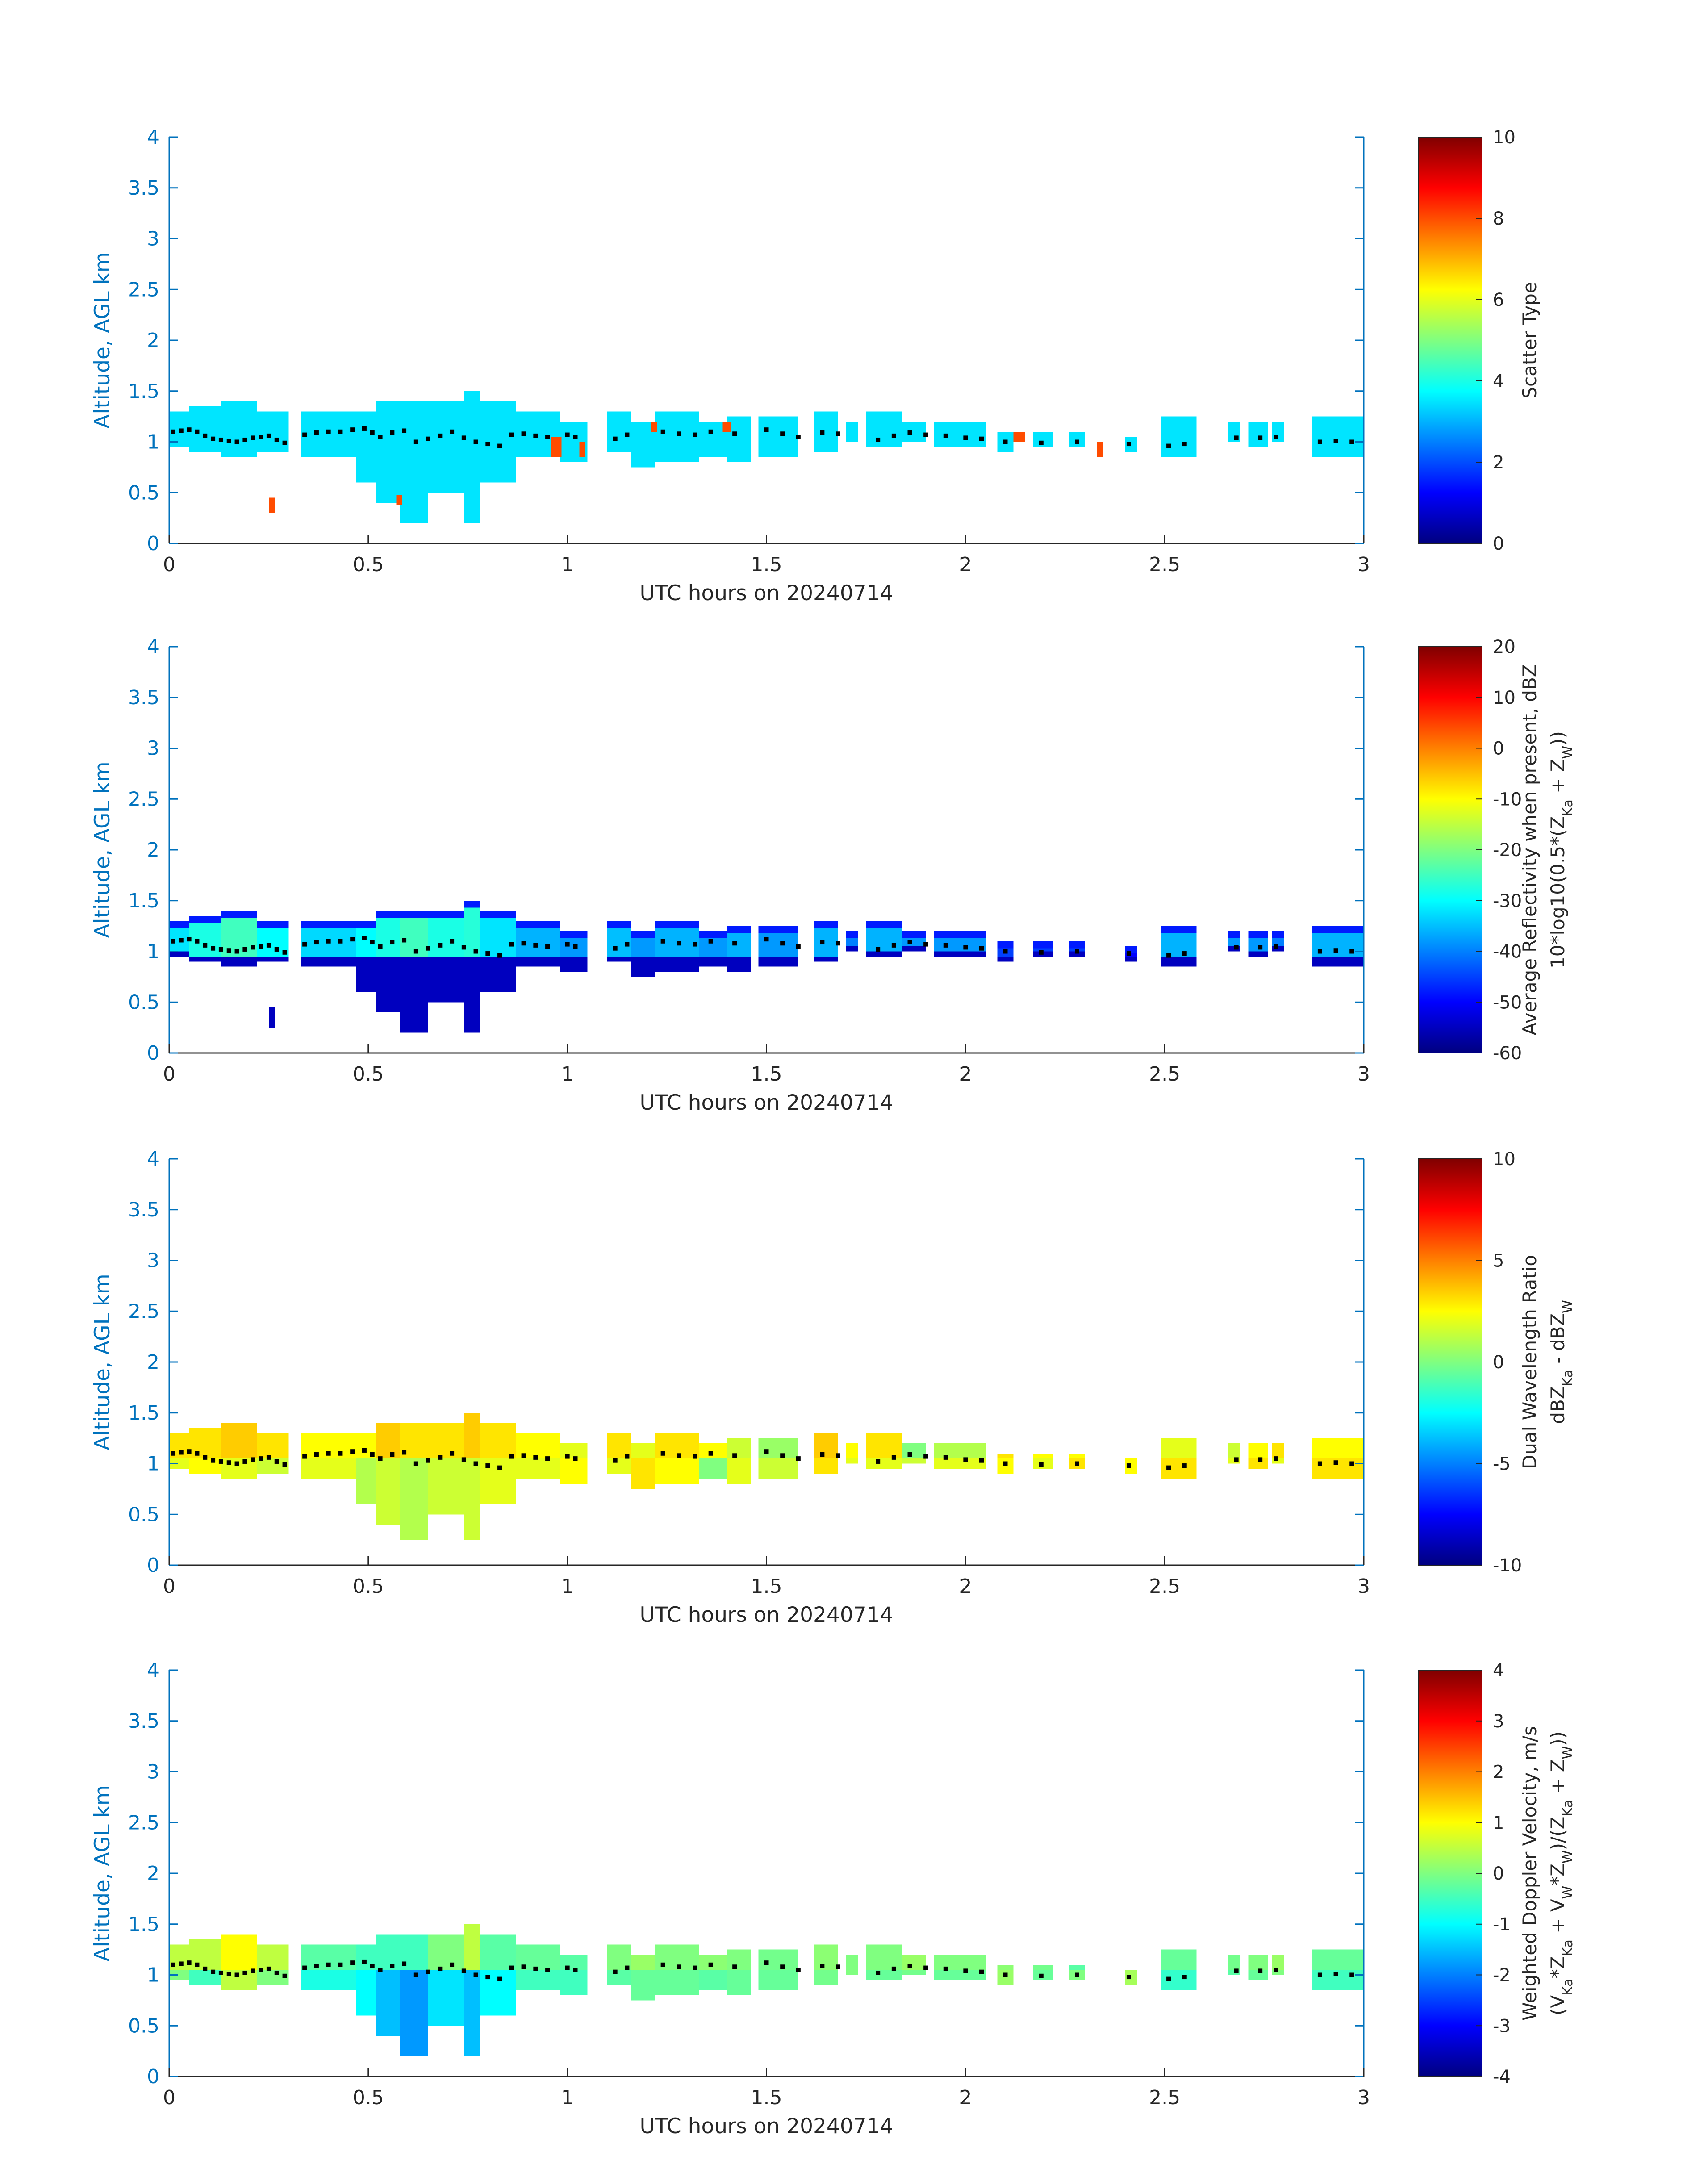 The height and width of the screenshot is (2177, 1708). I want to click on y-tick-label: 0.5, so click(143, 2025).